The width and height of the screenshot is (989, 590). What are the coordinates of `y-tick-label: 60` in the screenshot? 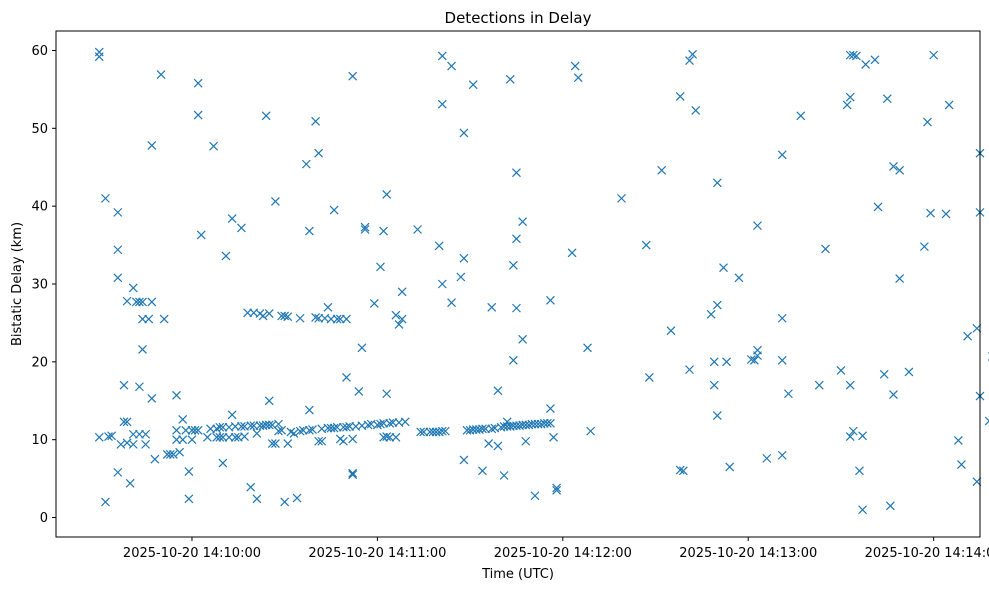 It's located at (39, 51).